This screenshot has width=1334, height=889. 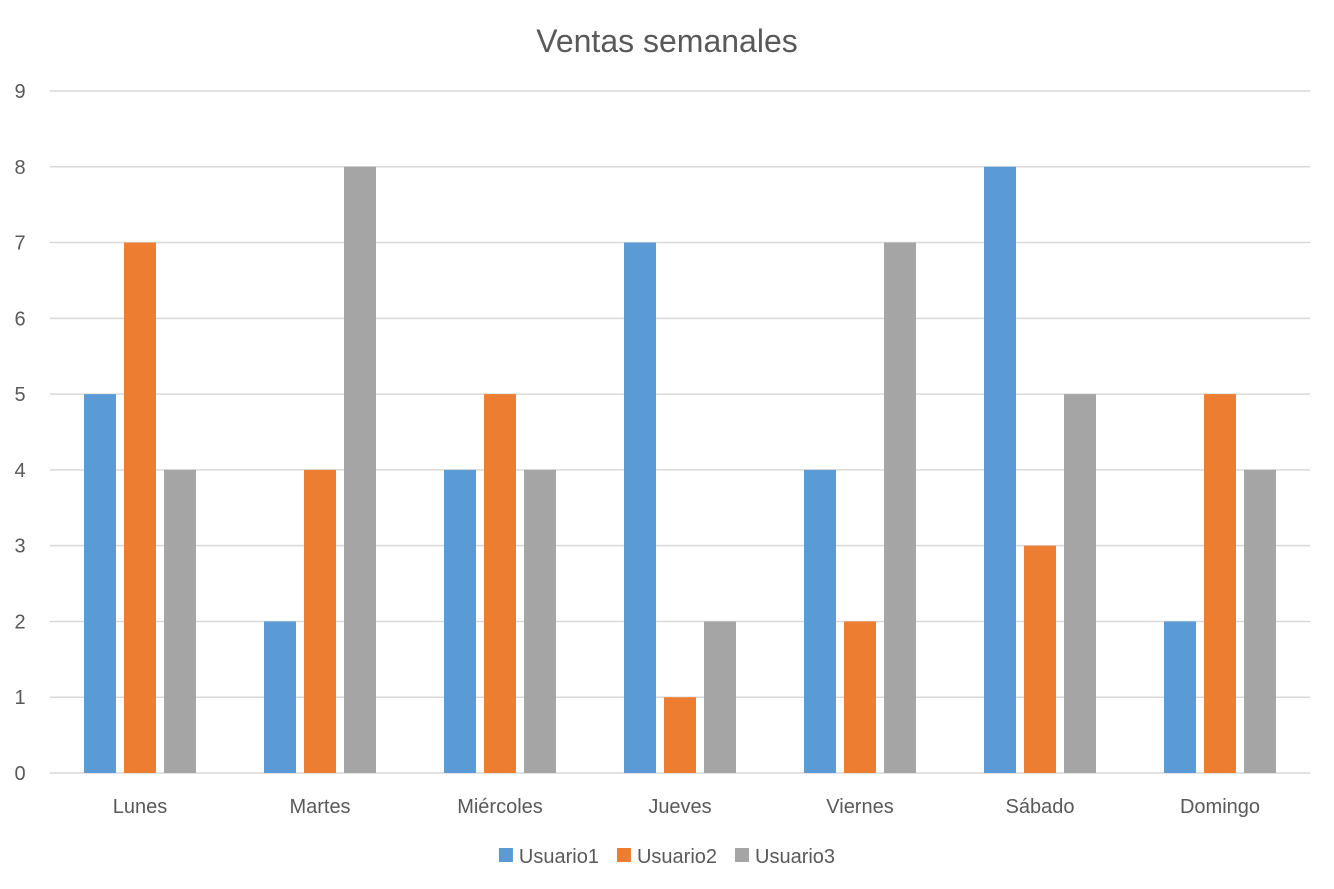 I want to click on x-tick-label: Lunes, so click(x=140, y=807).